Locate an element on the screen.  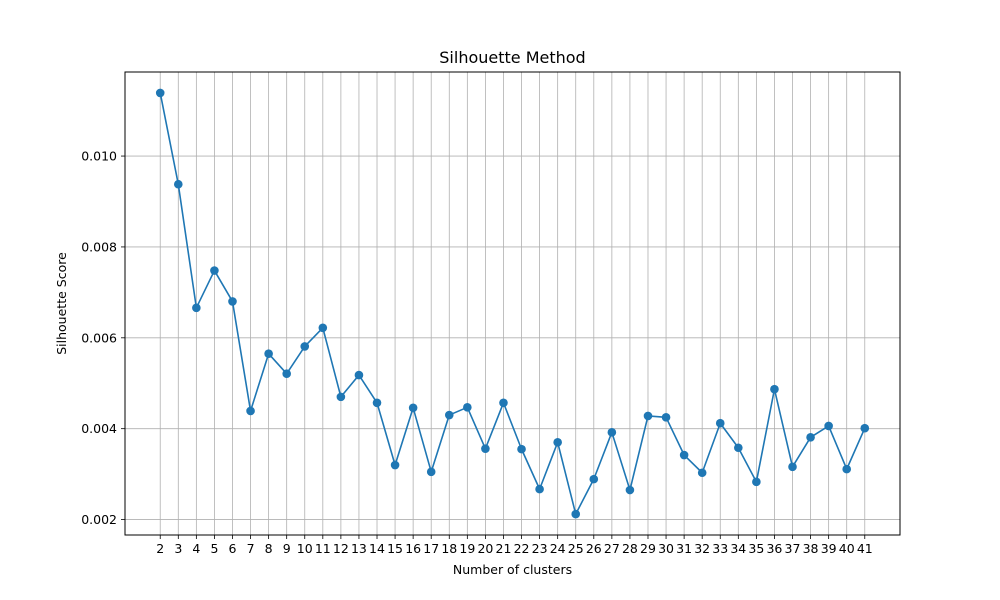
x-tick-label: 4 is located at coordinates (196, 548).